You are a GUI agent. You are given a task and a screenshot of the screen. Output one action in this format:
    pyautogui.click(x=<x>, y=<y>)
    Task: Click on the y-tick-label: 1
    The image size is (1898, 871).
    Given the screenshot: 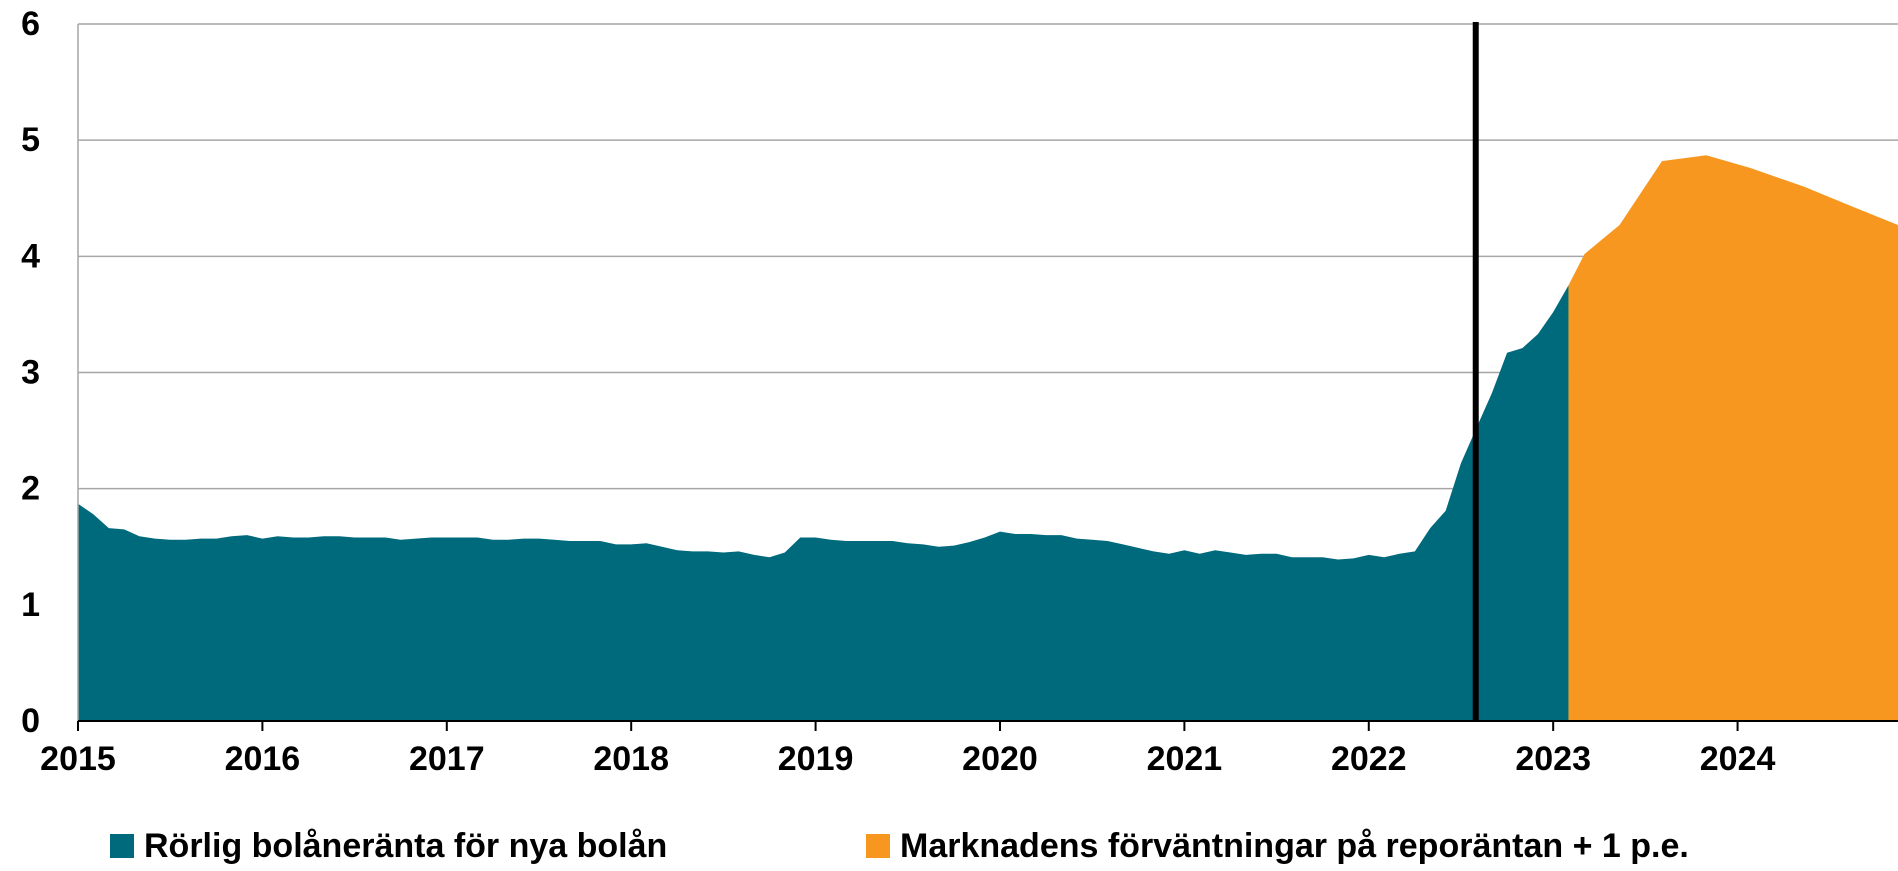 What is the action you would take?
    pyautogui.click(x=30, y=605)
    